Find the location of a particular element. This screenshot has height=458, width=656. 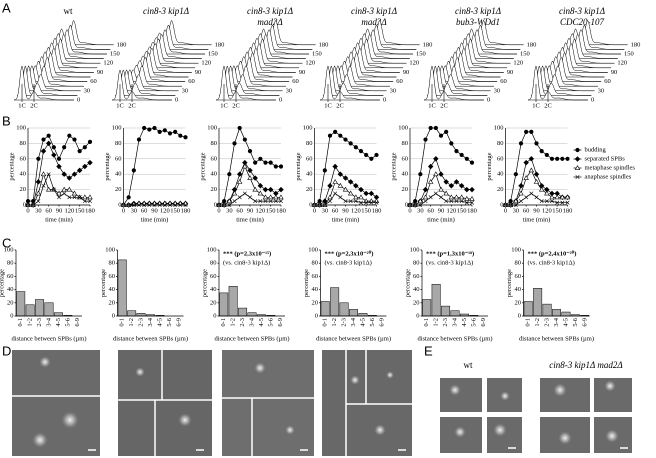

y-tick-label: 20 is located at coordinates (500, 189).